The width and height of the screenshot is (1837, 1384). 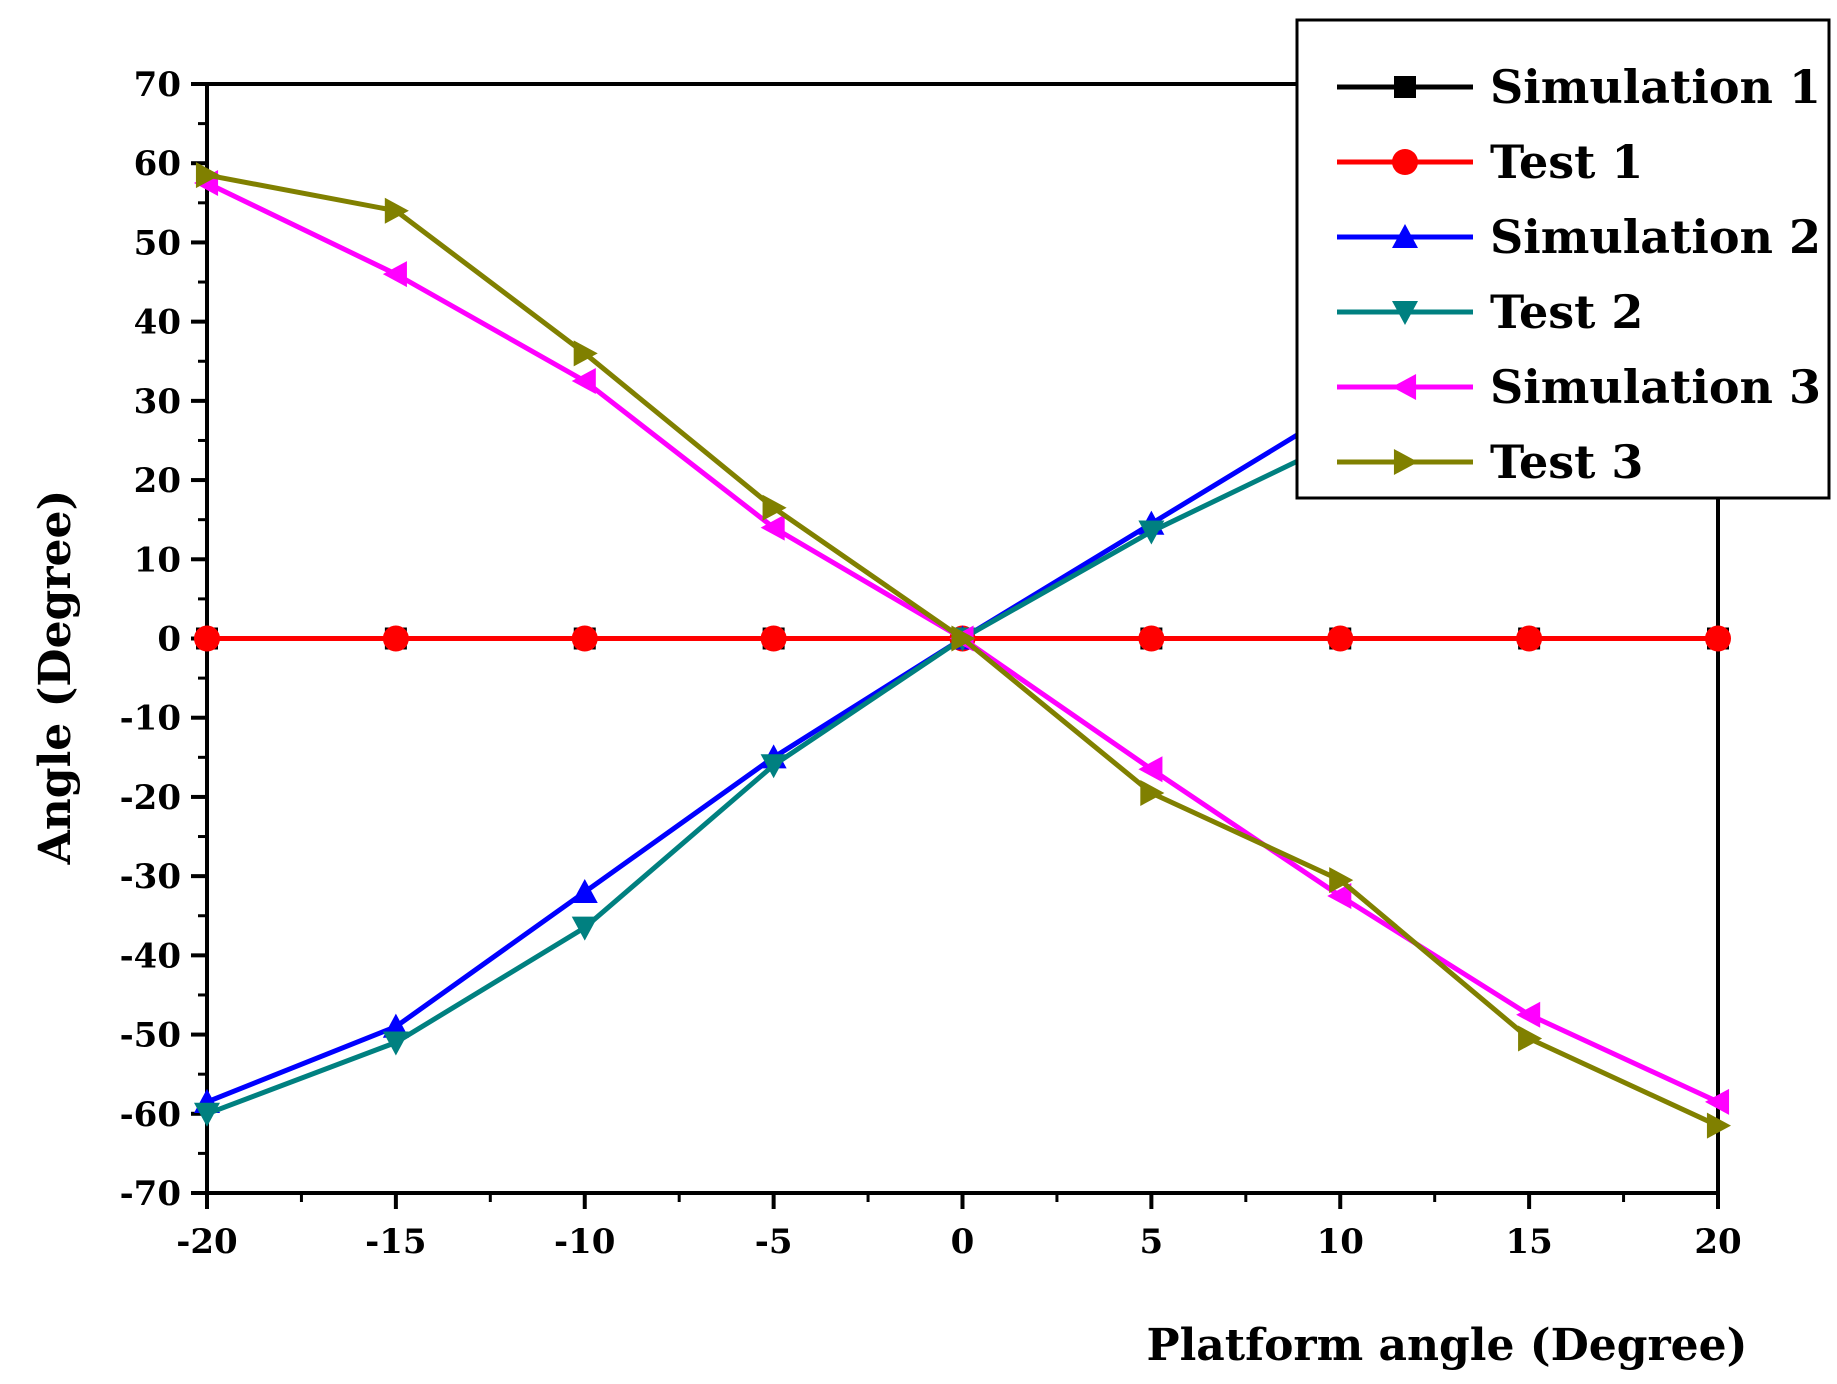 What do you see at coordinates (150, 1115) in the screenshot?
I see `y-tick-label: -60` at bounding box center [150, 1115].